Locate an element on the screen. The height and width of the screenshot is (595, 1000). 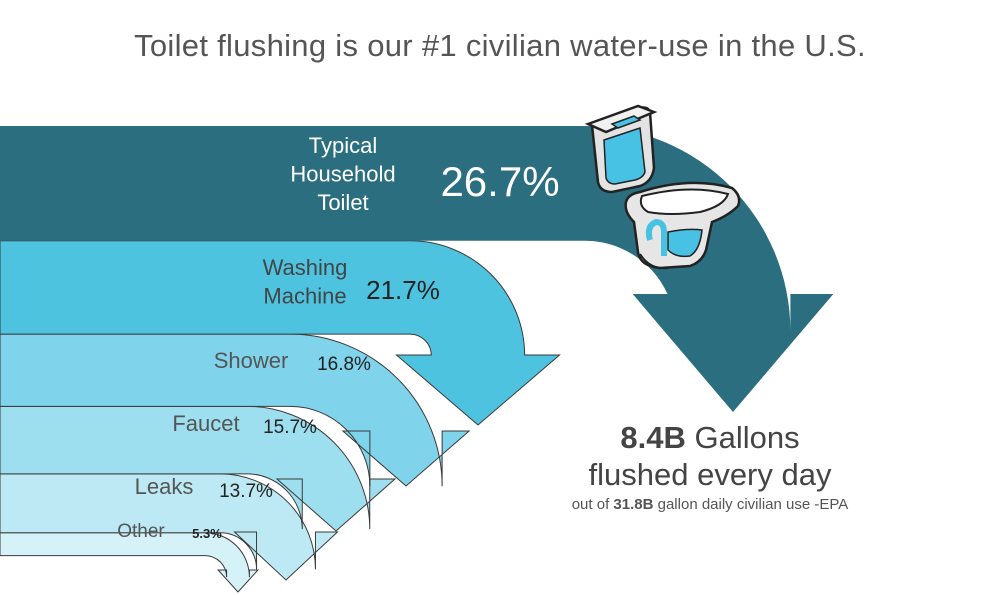
category-label-1-line-2: Household is located at coordinates (342, 174).